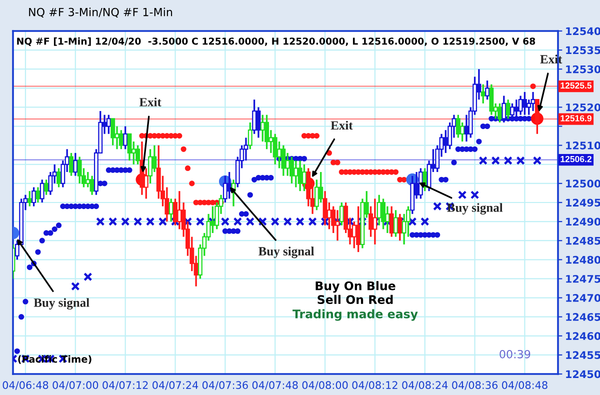 The width and height of the screenshot is (600, 395). Describe the element at coordinates (355, 315) in the screenshot. I see `annotation: Trading made easy` at that location.